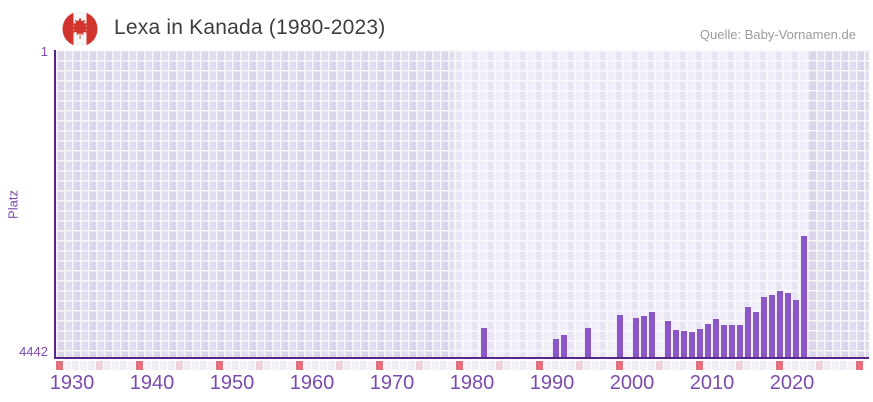  What do you see at coordinates (676, 343) in the screenshot?
I see `bar-2007` at bounding box center [676, 343].